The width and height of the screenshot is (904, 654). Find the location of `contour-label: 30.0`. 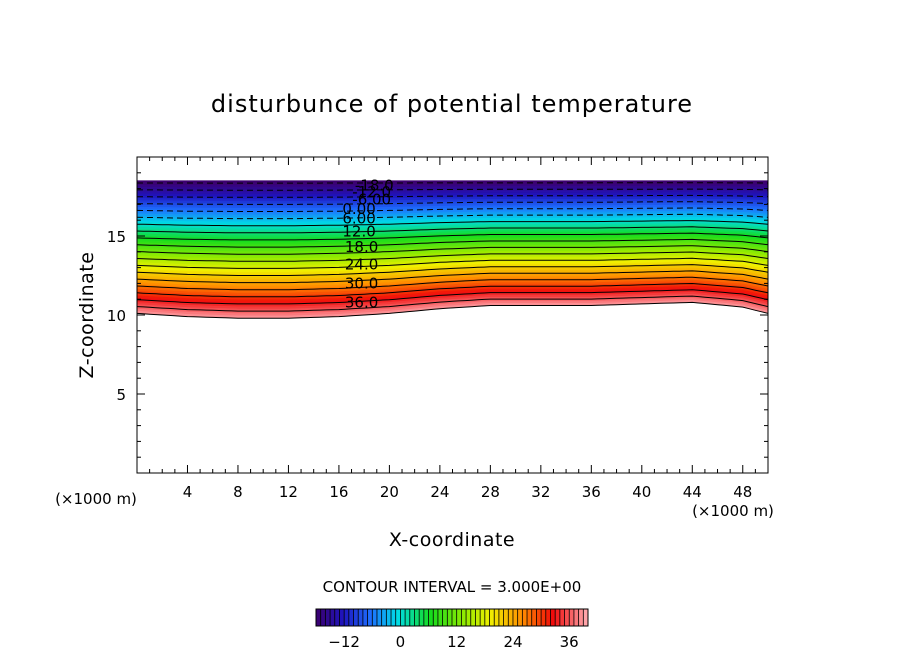

contour-label: 30.0 is located at coordinates (361, 283).